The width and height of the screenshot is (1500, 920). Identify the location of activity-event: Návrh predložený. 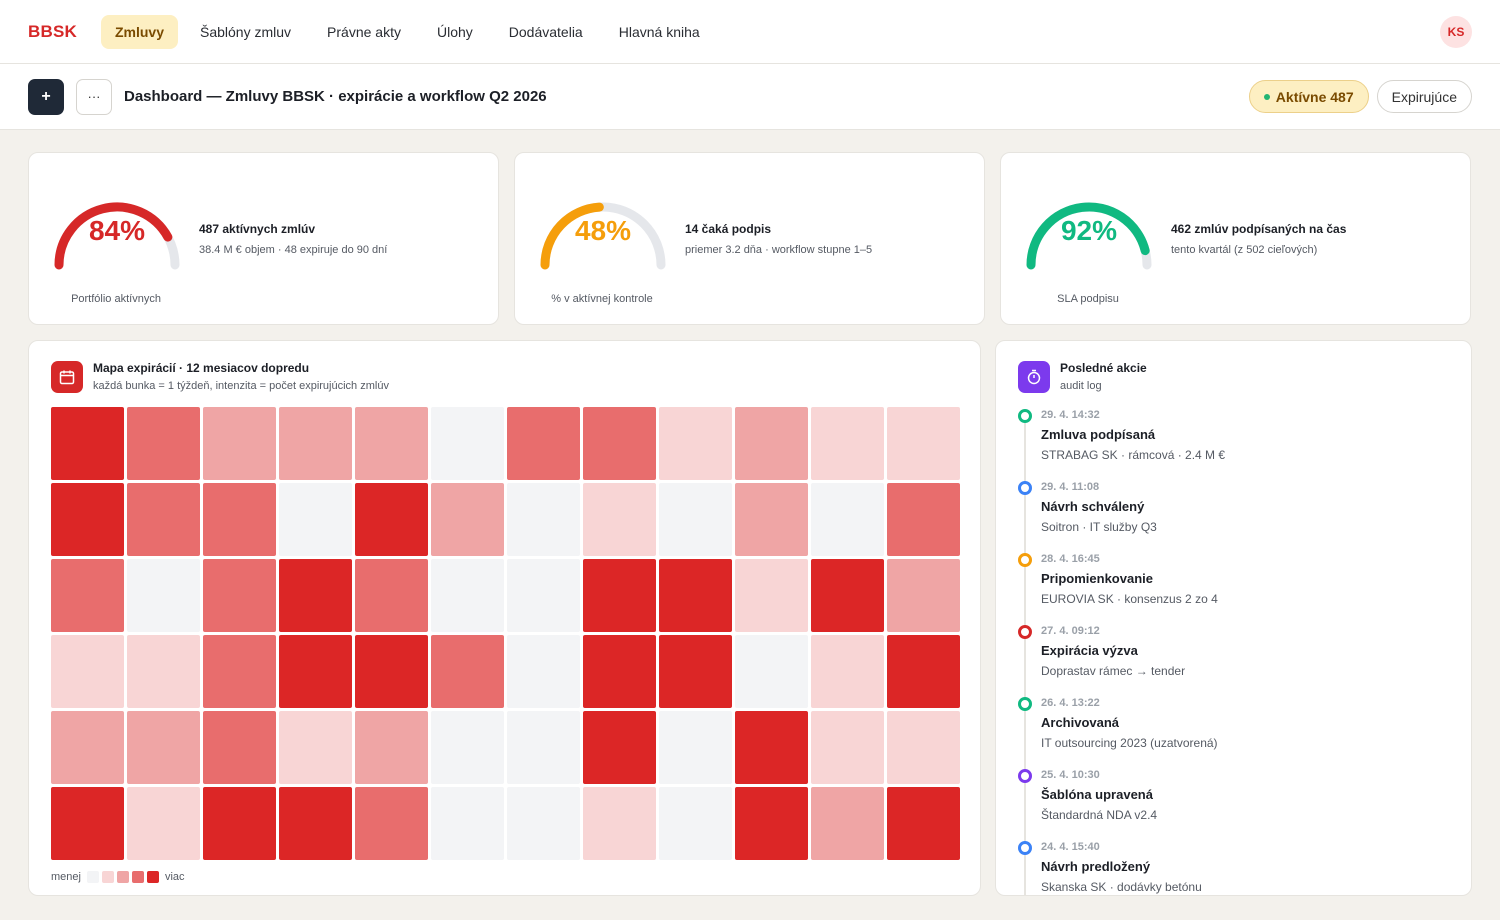
(1096, 866).